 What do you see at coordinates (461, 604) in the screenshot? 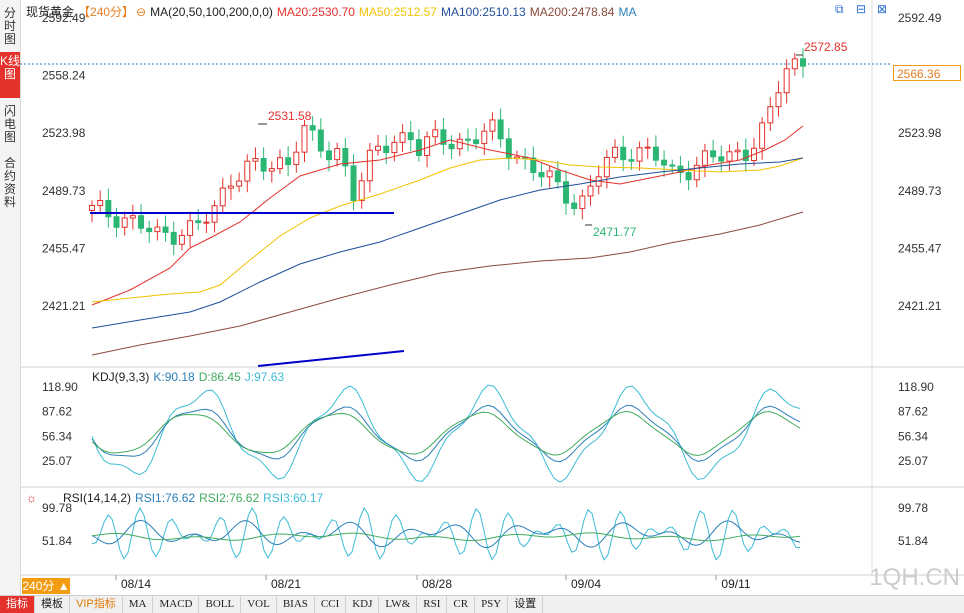
I see `toolbar-item-12: CR` at bounding box center [461, 604].